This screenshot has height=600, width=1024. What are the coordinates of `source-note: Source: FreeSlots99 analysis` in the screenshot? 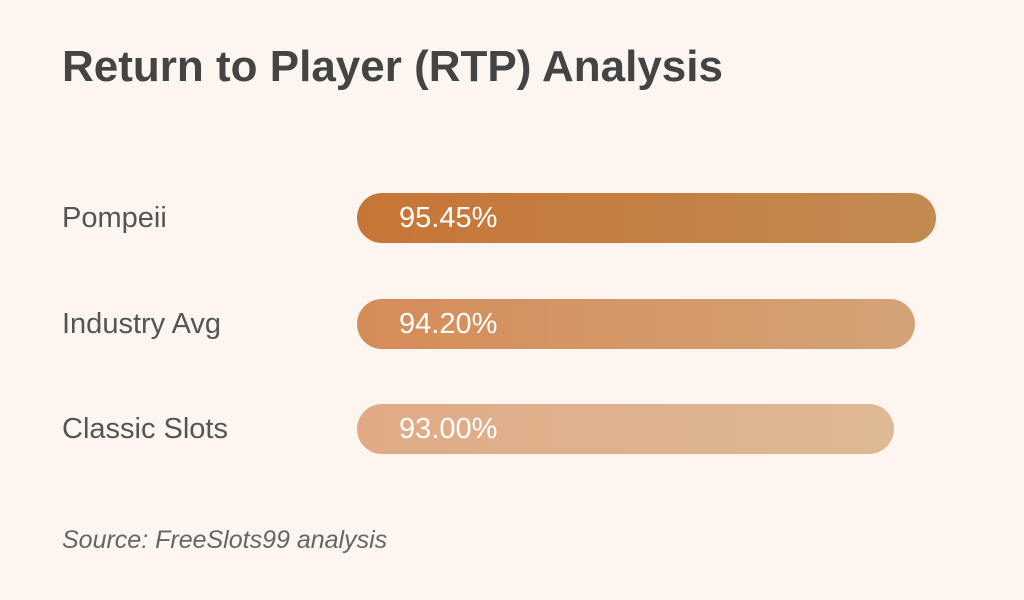 It's located at (225, 540).